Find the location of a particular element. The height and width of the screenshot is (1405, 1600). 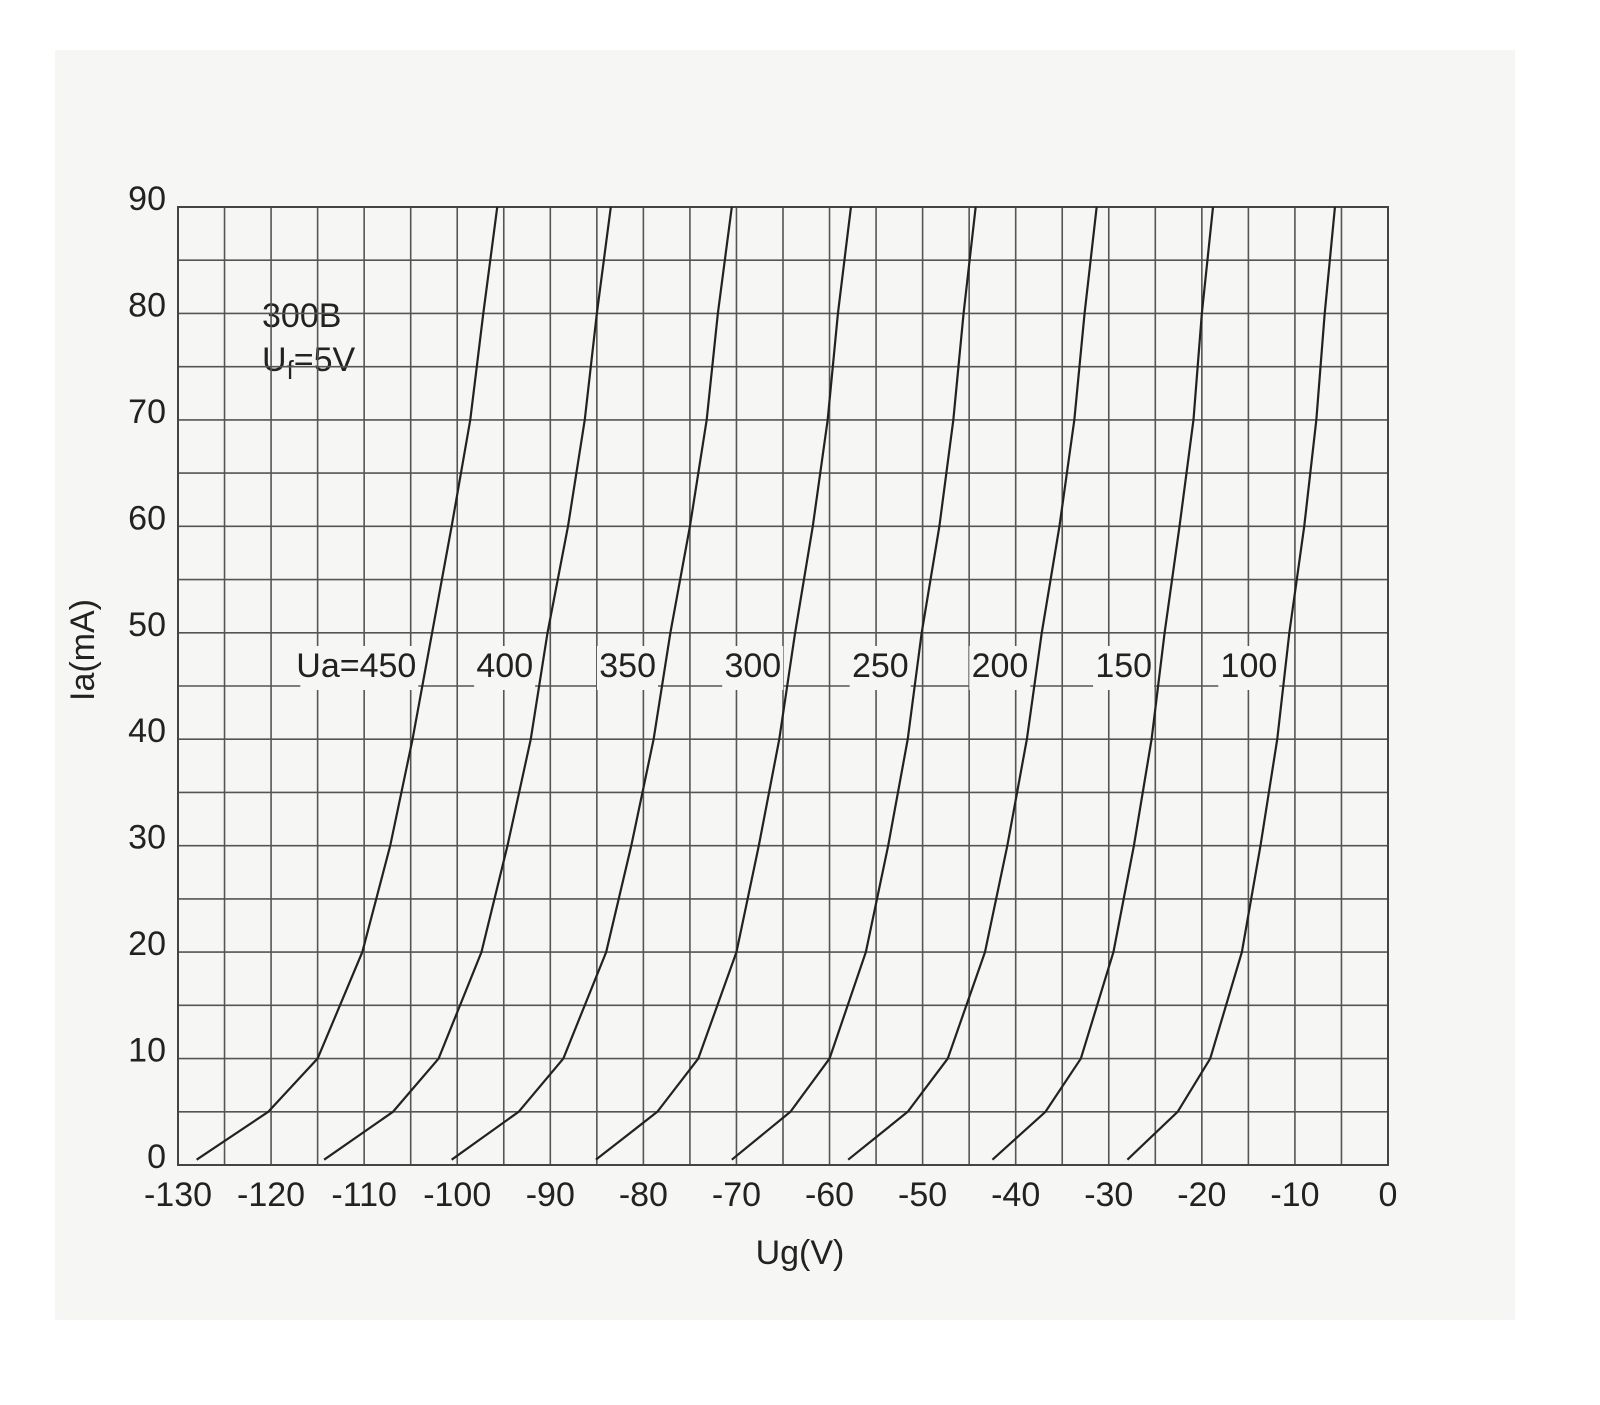

series-label: 150 is located at coordinates (1123, 666).